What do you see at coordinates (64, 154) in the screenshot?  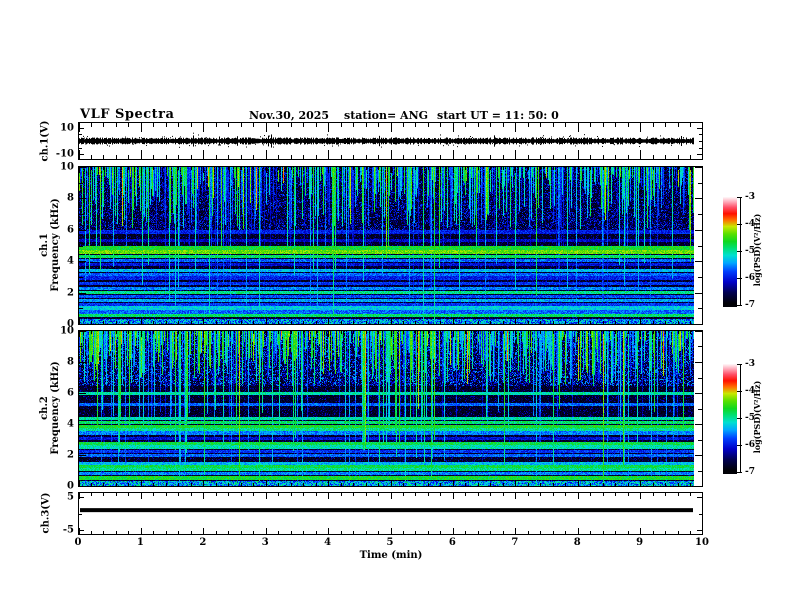 I see `ch1-voltage-tick-label: -10` at bounding box center [64, 154].